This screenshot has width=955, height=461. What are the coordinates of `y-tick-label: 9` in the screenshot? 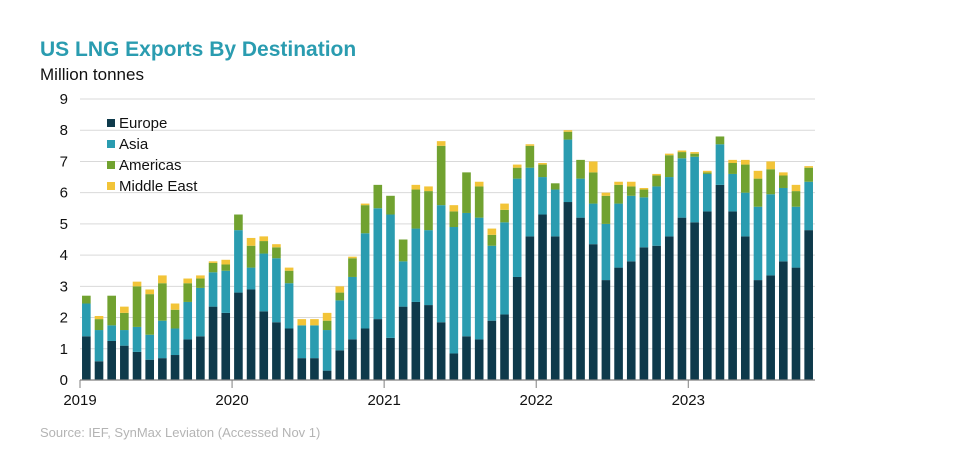 It's located at (64, 99).